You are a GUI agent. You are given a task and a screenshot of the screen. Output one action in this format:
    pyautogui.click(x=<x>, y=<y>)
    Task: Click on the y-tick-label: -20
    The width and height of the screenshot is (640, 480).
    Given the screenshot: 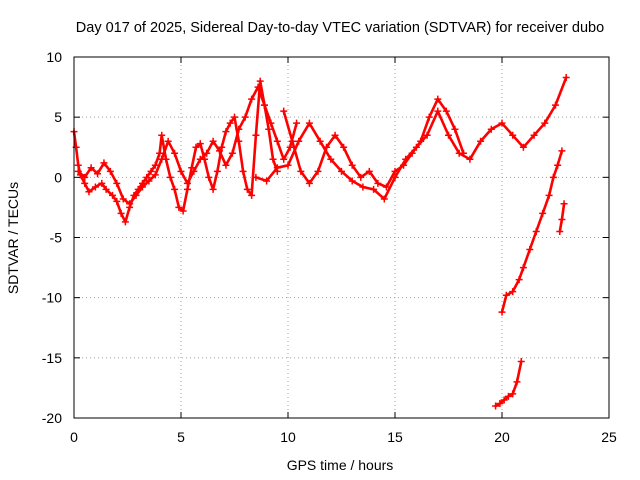 What is the action you would take?
    pyautogui.click(x=52, y=418)
    